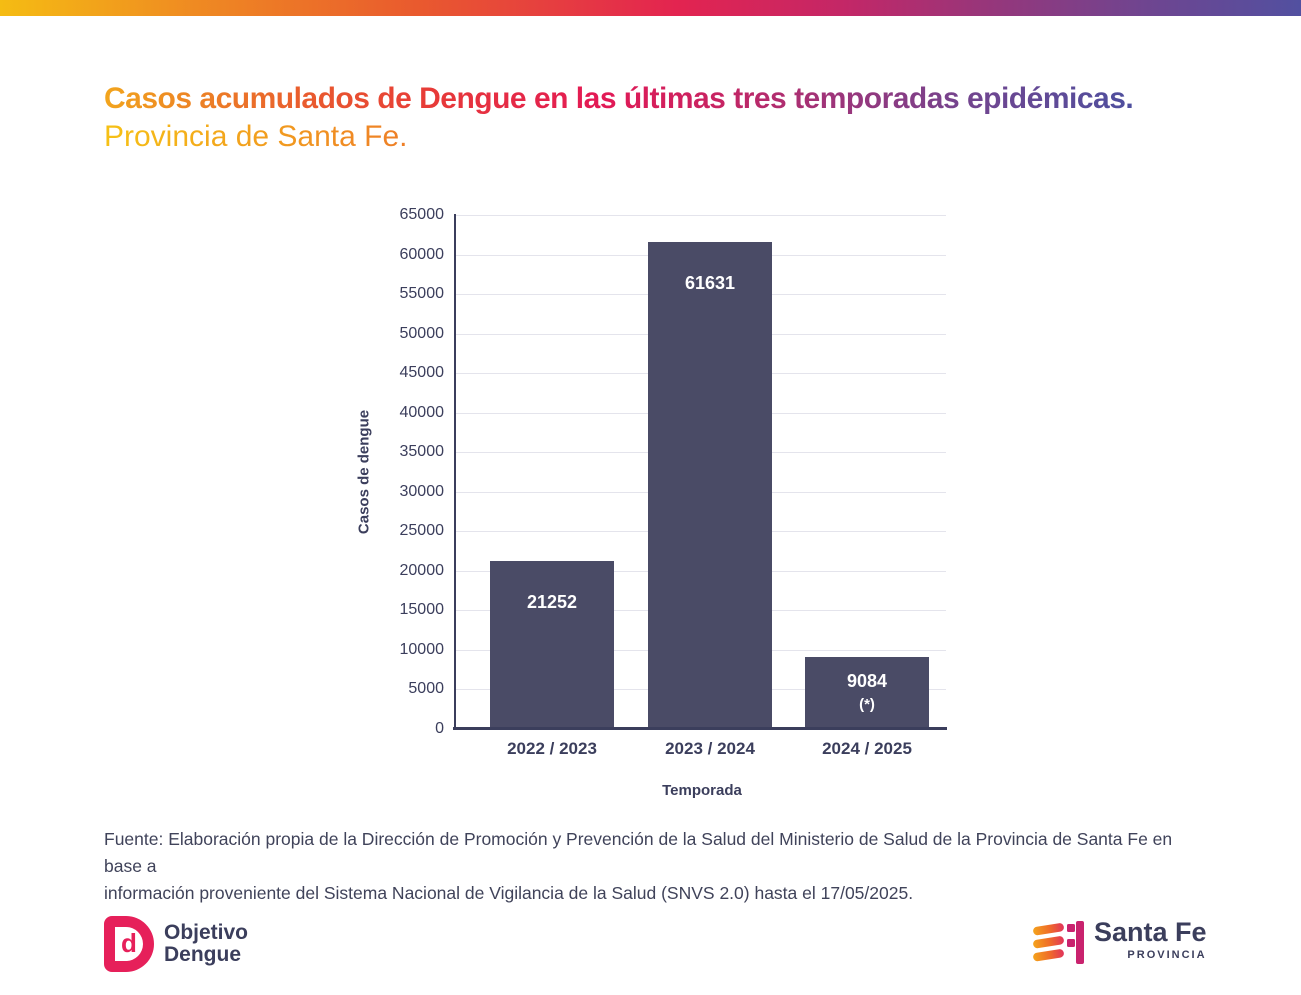  Describe the element at coordinates (422, 333) in the screenshot. I see `y-tick-label: 50000` at that location.